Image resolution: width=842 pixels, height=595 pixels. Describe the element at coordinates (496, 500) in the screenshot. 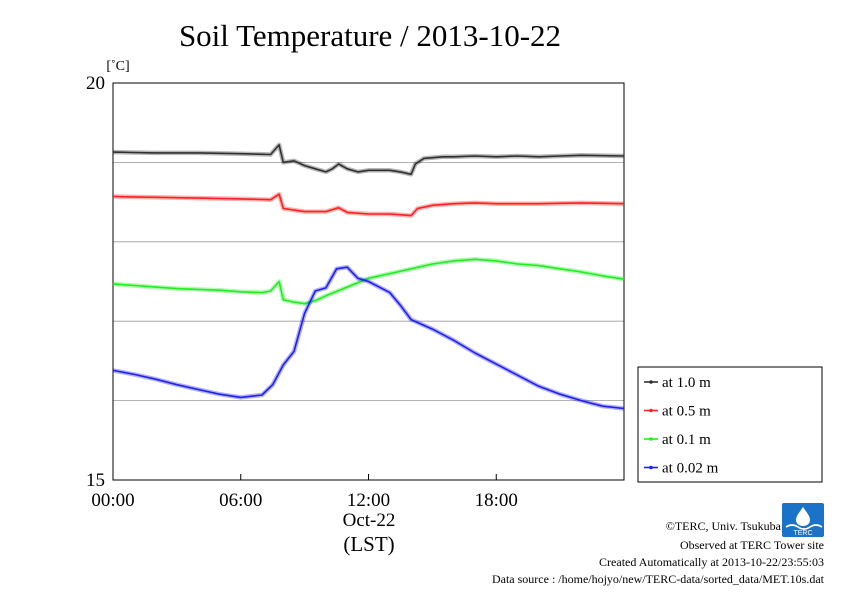

I see `x-tick-label: 18:00` at that location.